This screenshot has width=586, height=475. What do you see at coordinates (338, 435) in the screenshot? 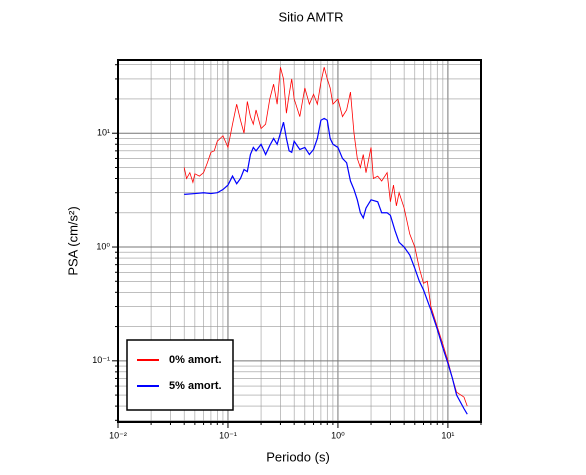
I see `x-tick-label: 10⁰` at bounding box center [338, 435].